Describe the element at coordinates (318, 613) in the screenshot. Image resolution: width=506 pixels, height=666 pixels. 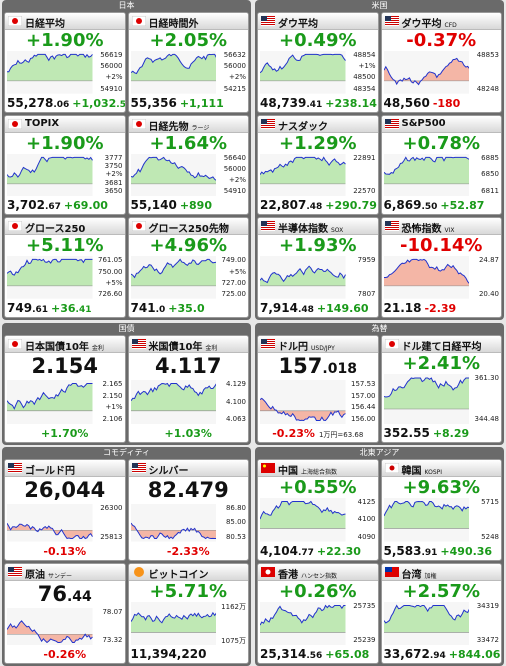
I see `market-tile: 香港 ハンセン指数 25735 25239 +0.26% 25,314.56 +65.08` at that location.